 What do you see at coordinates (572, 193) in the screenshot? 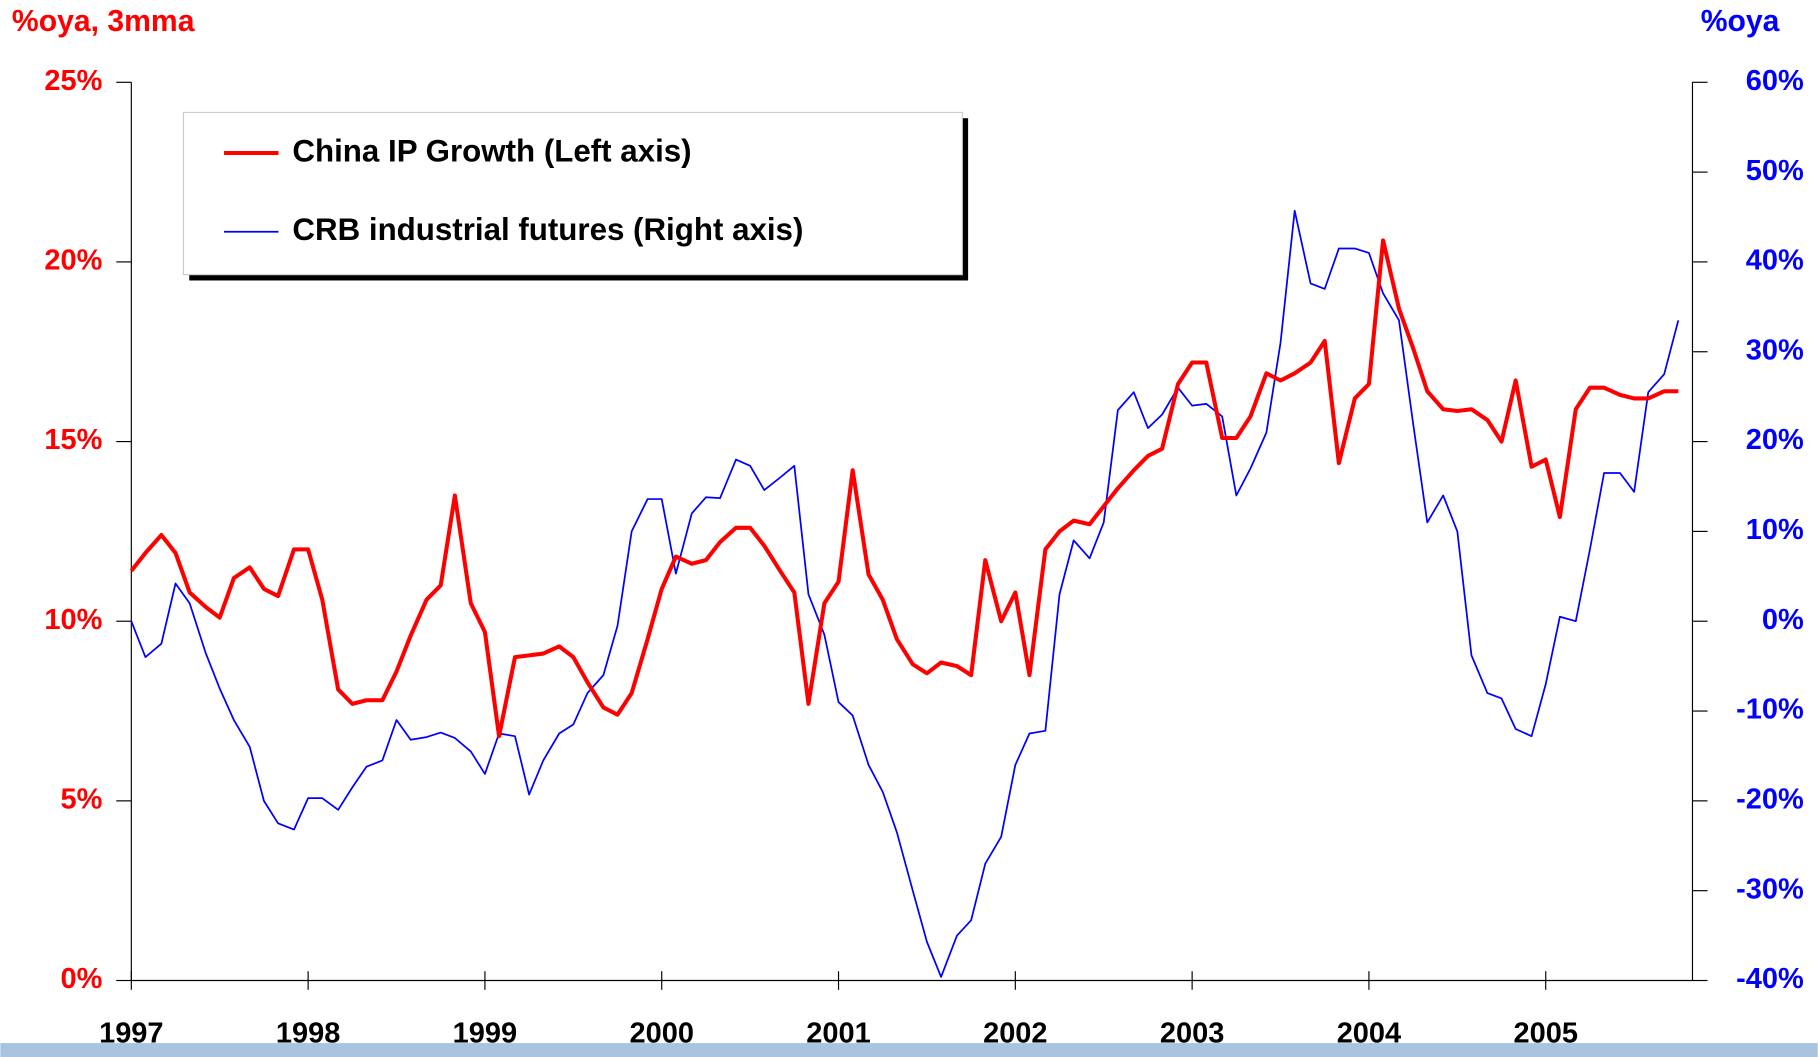
I see `legend-box` at bounding box center [572, 193].